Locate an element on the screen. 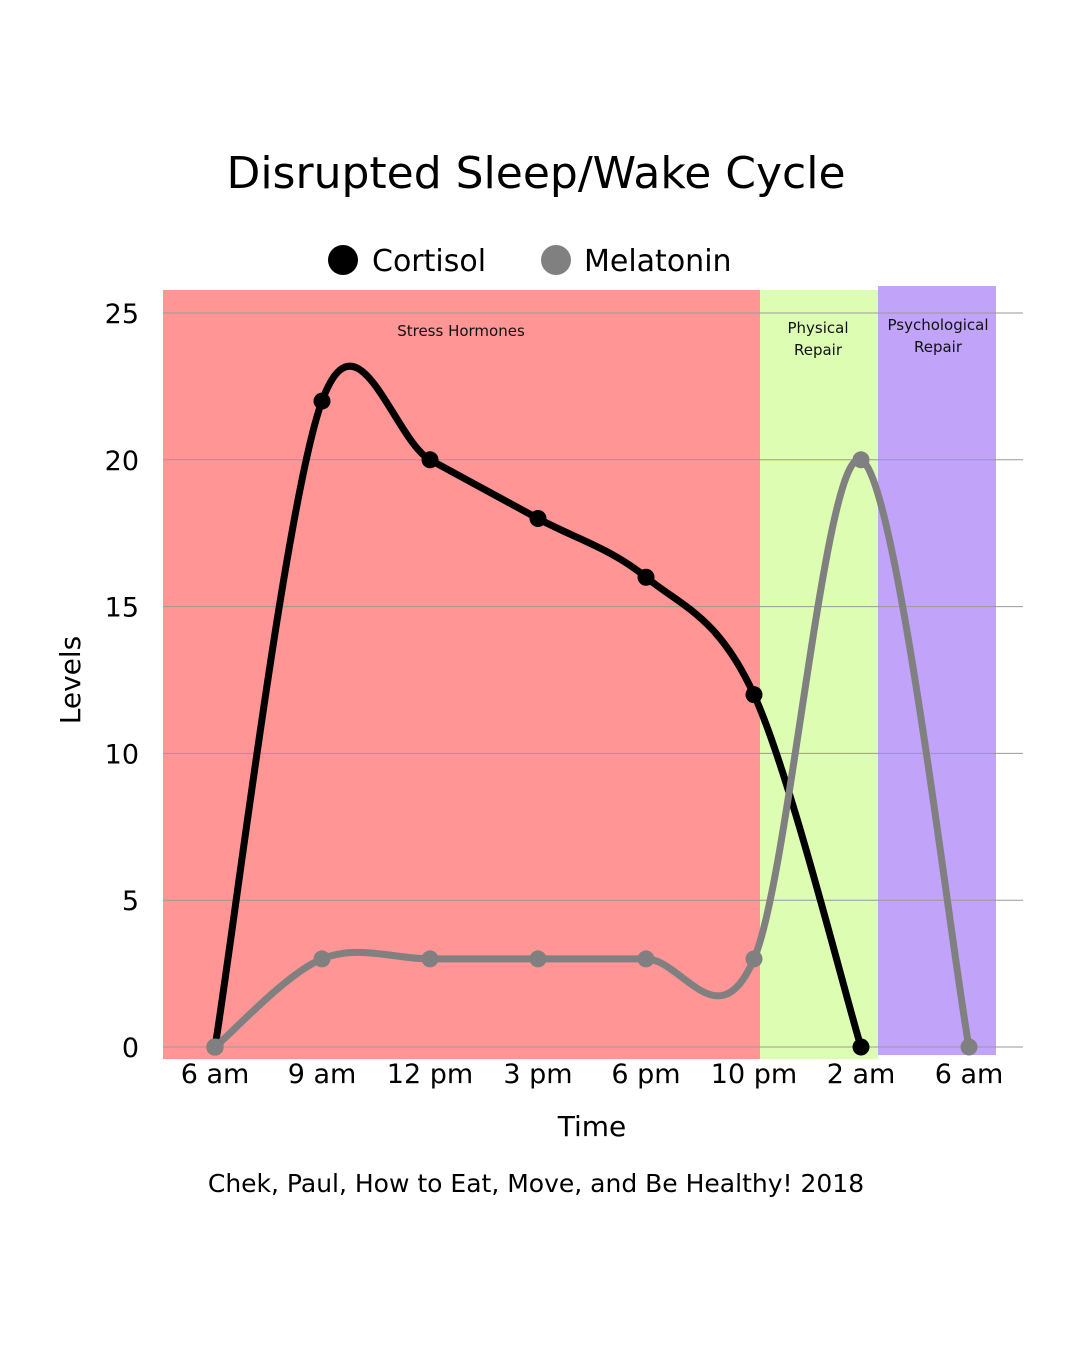 This screenshot has height=1350, width=1080. band-psychological-repair is located at coordinates (937, 670).